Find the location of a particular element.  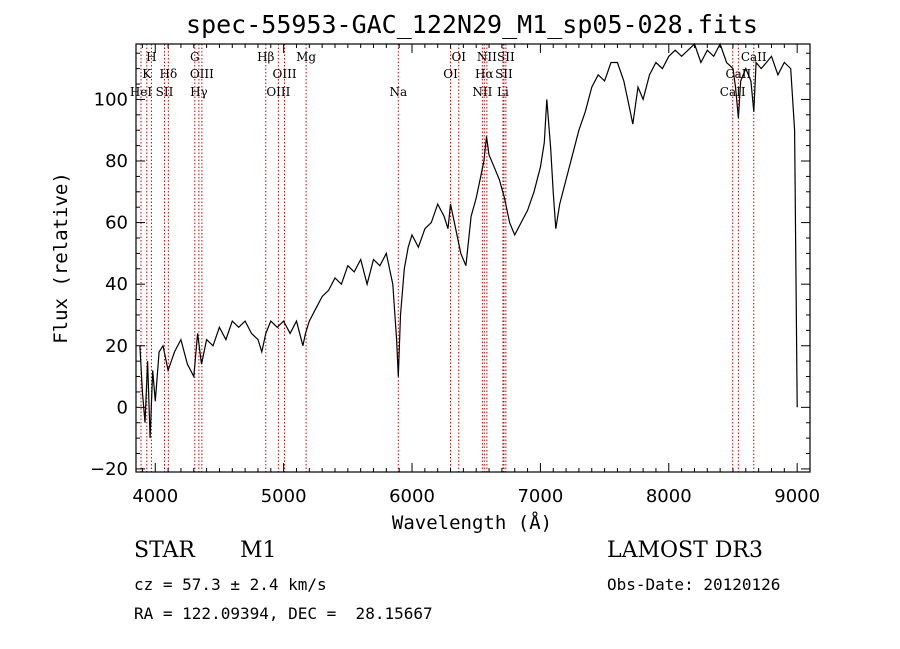

observation-date: Obs-Date: 20120126 is located at coordinates (694, 584).